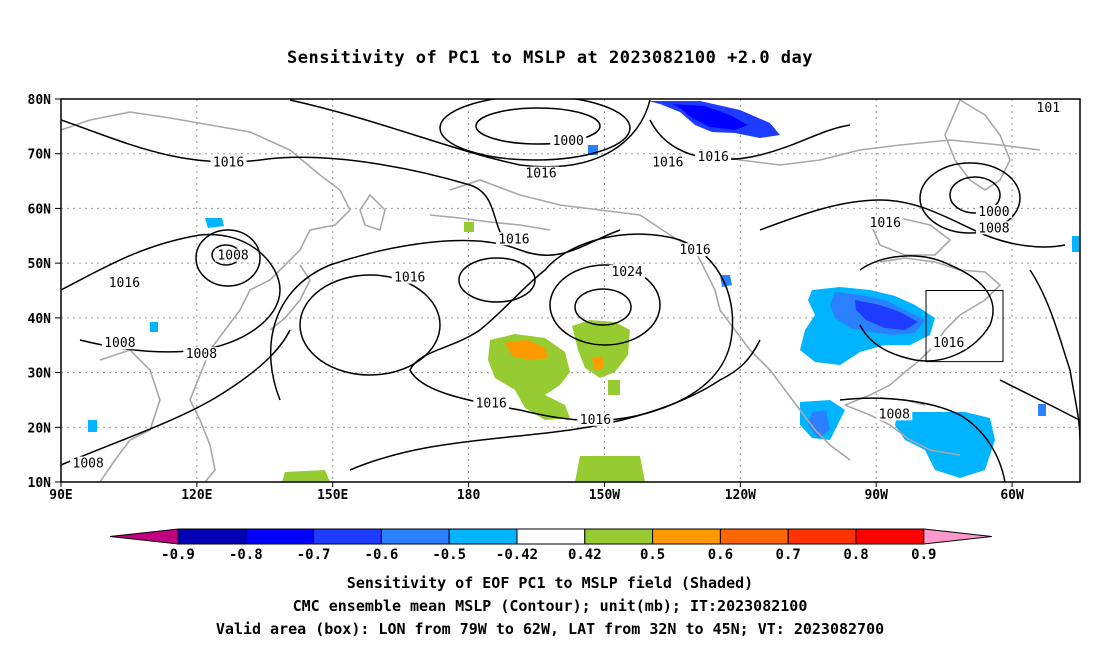 This screenshot has width=1100, height=650. What do you see at coordinates (372, 212) in the screenshot?
I see `coast-kamchatka` at bounding box center [372, 212].